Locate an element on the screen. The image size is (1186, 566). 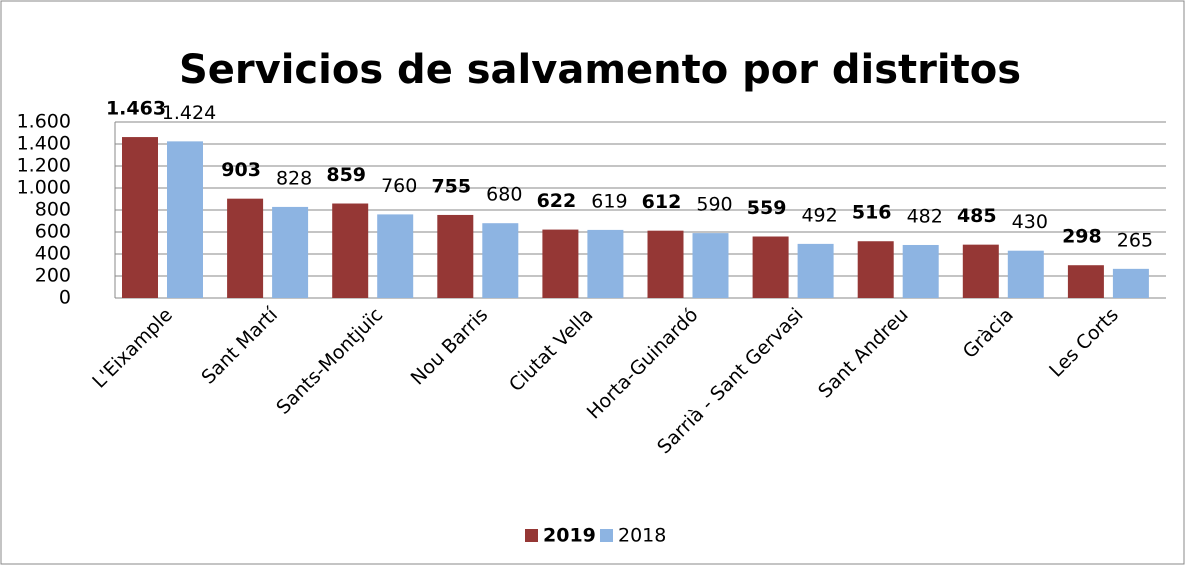
y-tick-label: 1.000 is located at coordinates (44, 188).